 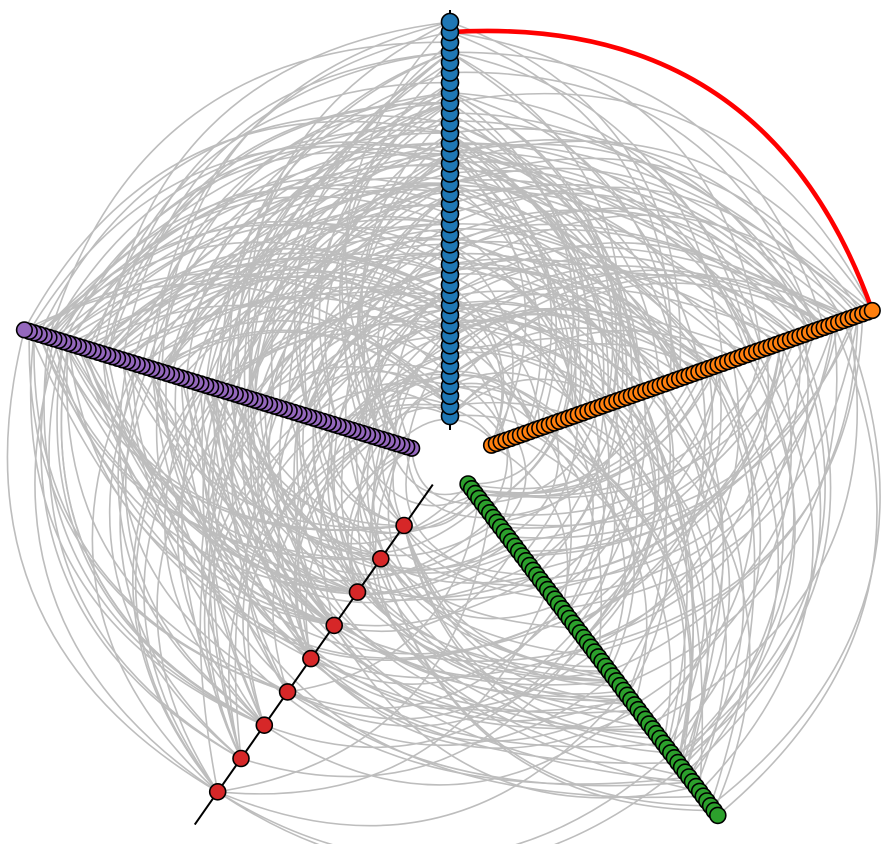 I want to click on node-blue, so click(x=450, y=22).